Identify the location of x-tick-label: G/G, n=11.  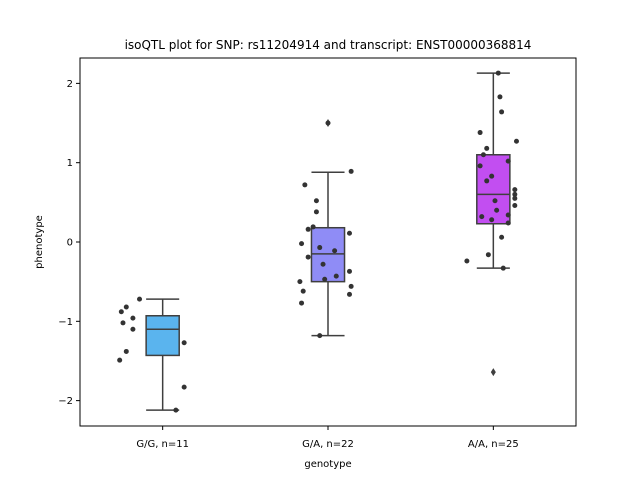
(162, 444).